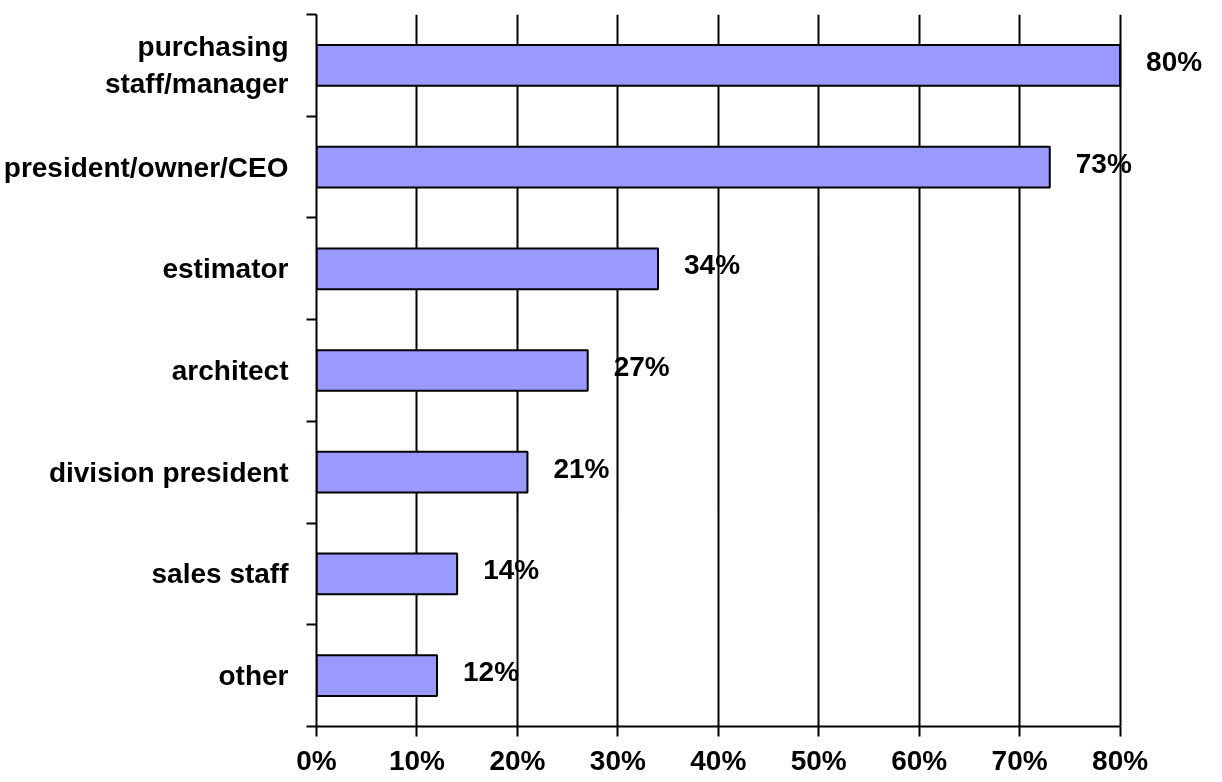 Image resolution: width=1222 pixels, height=782 pixels. What do you see at coordinates (581, 468) in the screenshot?
I see `data-label: 21%` at bounding box center [581, 468].